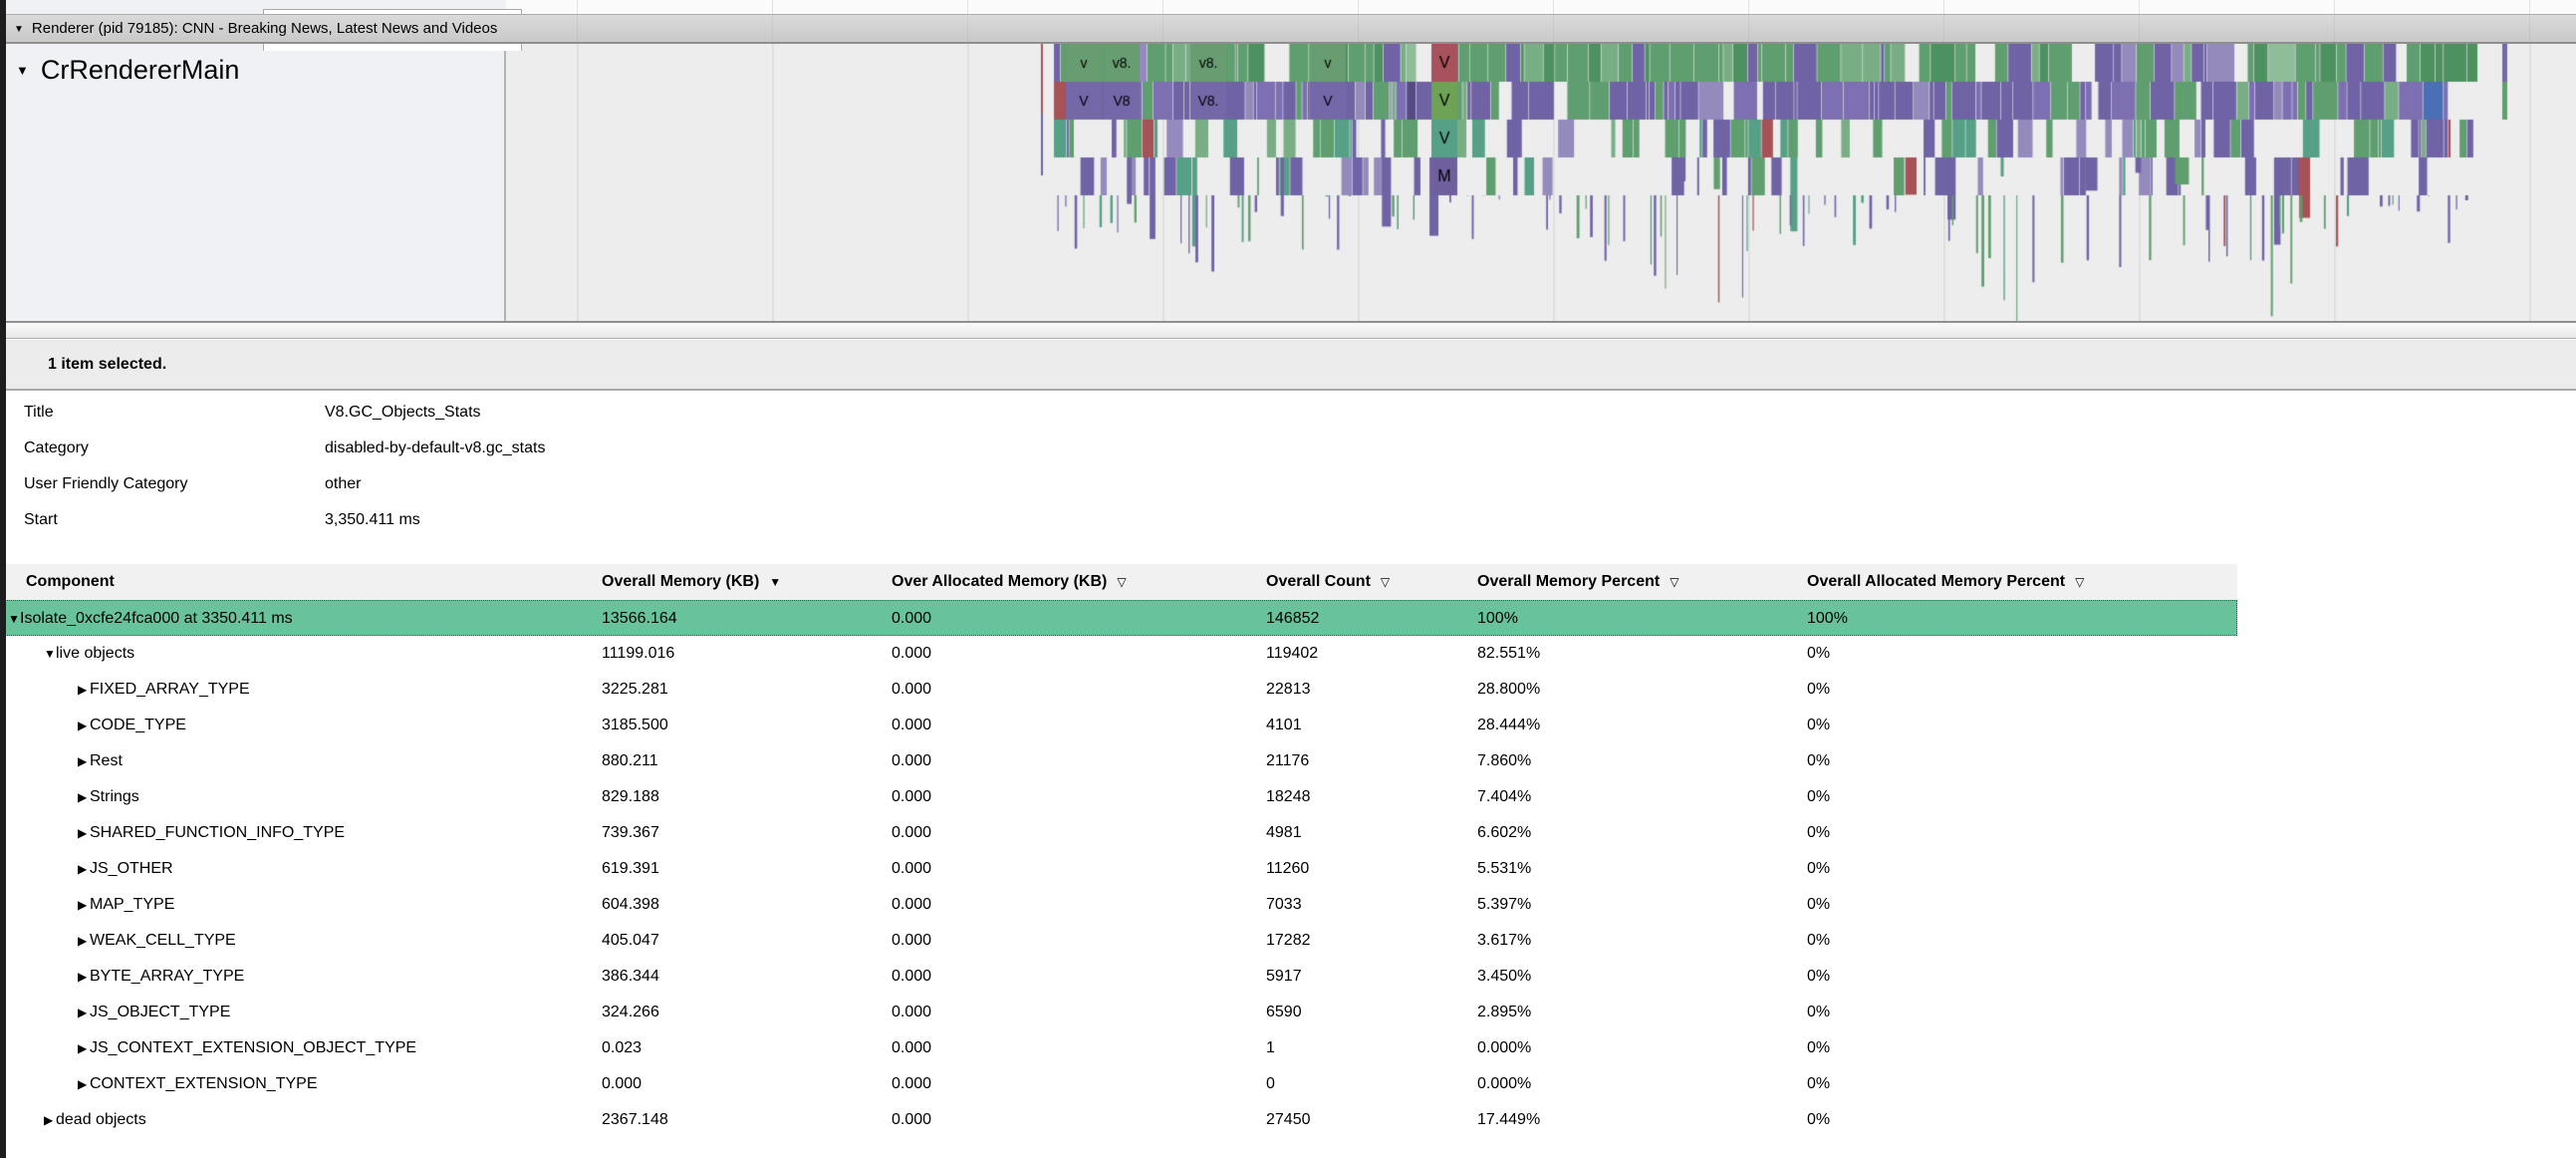 This screenshot has height=1158, width=2576. I want to click on component-cell: Isolate_0xcfe24fca000 at 3350.411 ms, so click(156, 618).